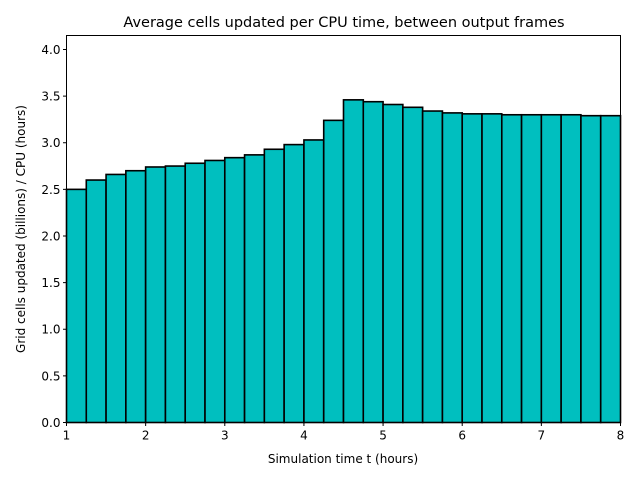 The height and width of the screenshot is (480, 640). What do you see at coordinates (462, 436) in the screenshot?
I see `x-tick-label-5: 6` at bounding box center [462, 436].